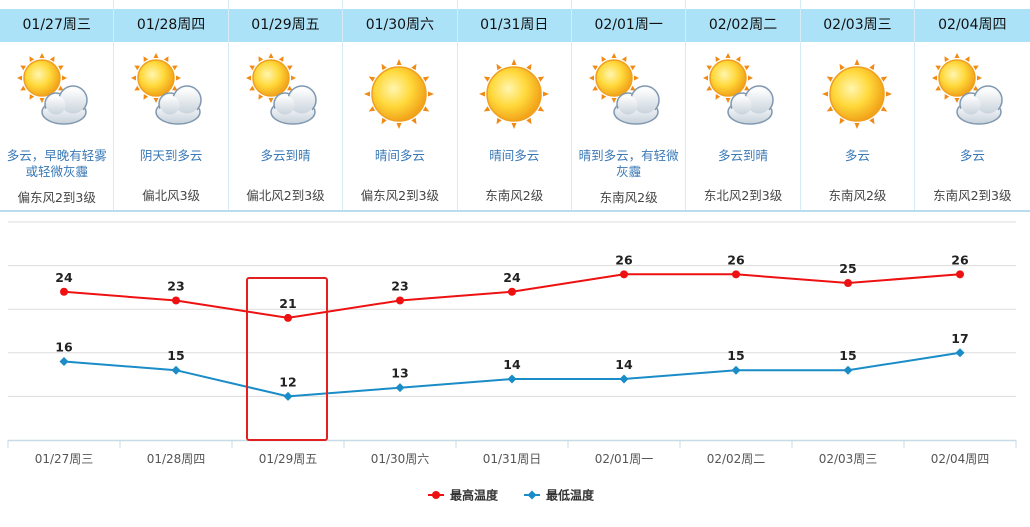 The height and width of the screenshot is (527, 1030). I want to click on data-label: 12, so click(287, 381).